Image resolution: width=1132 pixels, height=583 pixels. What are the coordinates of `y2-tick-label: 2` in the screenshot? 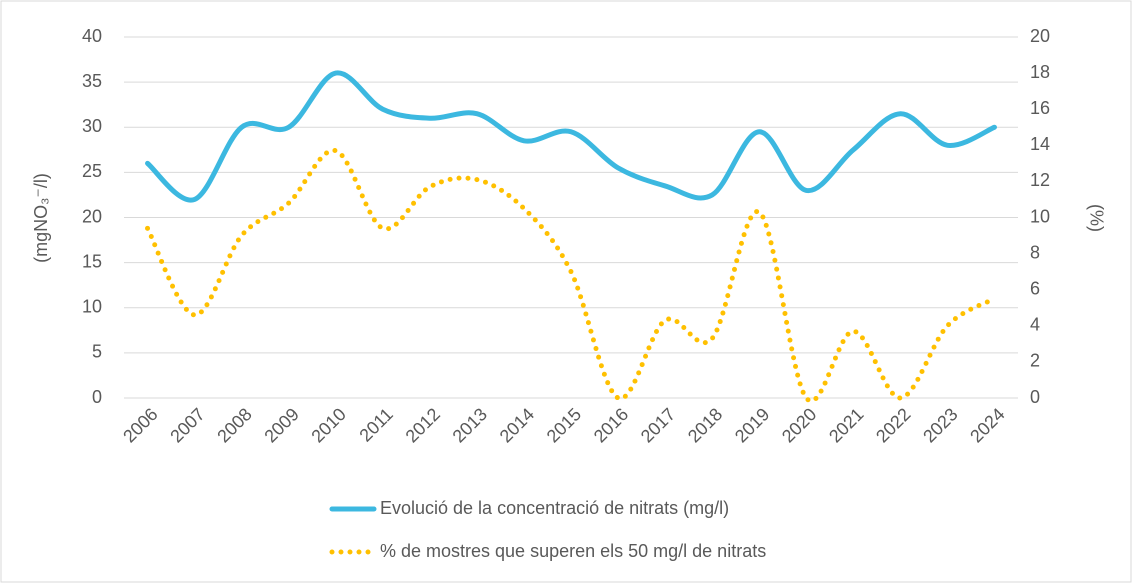 It's located at (1035, 361).